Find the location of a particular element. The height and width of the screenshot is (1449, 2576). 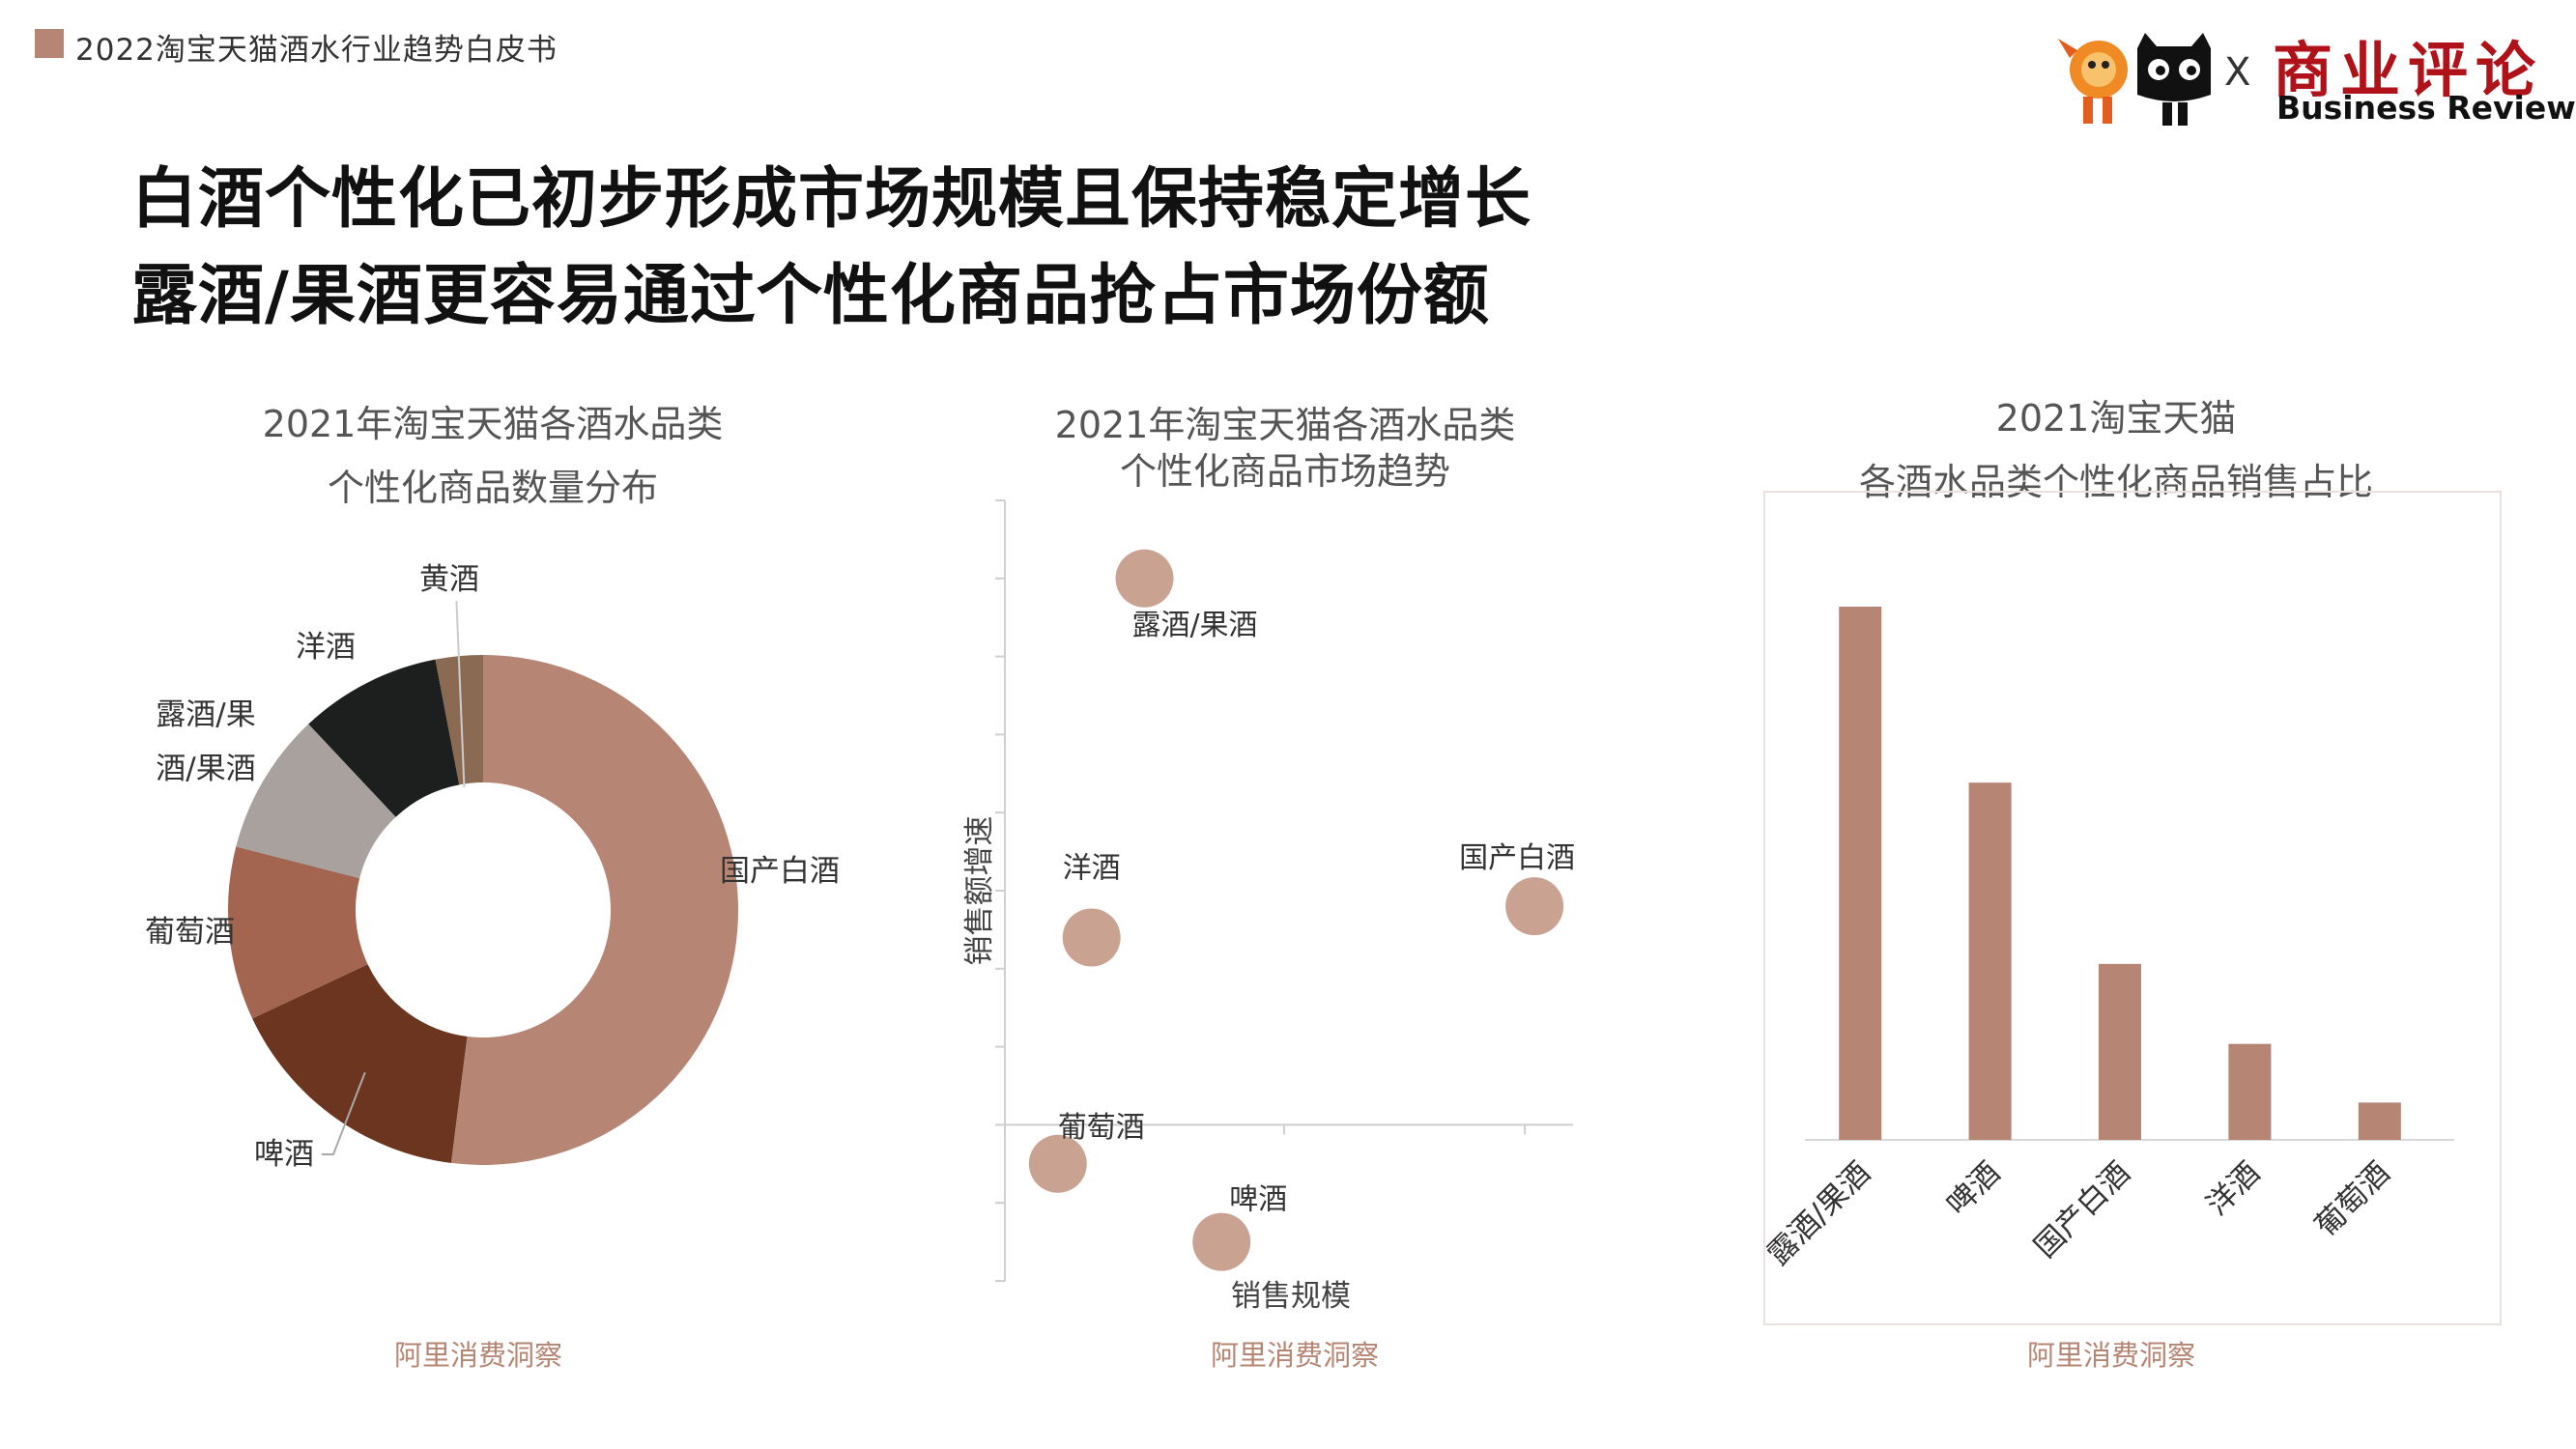

scatter-x-label: 销售规模 is located at coordinates (1291, 1296).